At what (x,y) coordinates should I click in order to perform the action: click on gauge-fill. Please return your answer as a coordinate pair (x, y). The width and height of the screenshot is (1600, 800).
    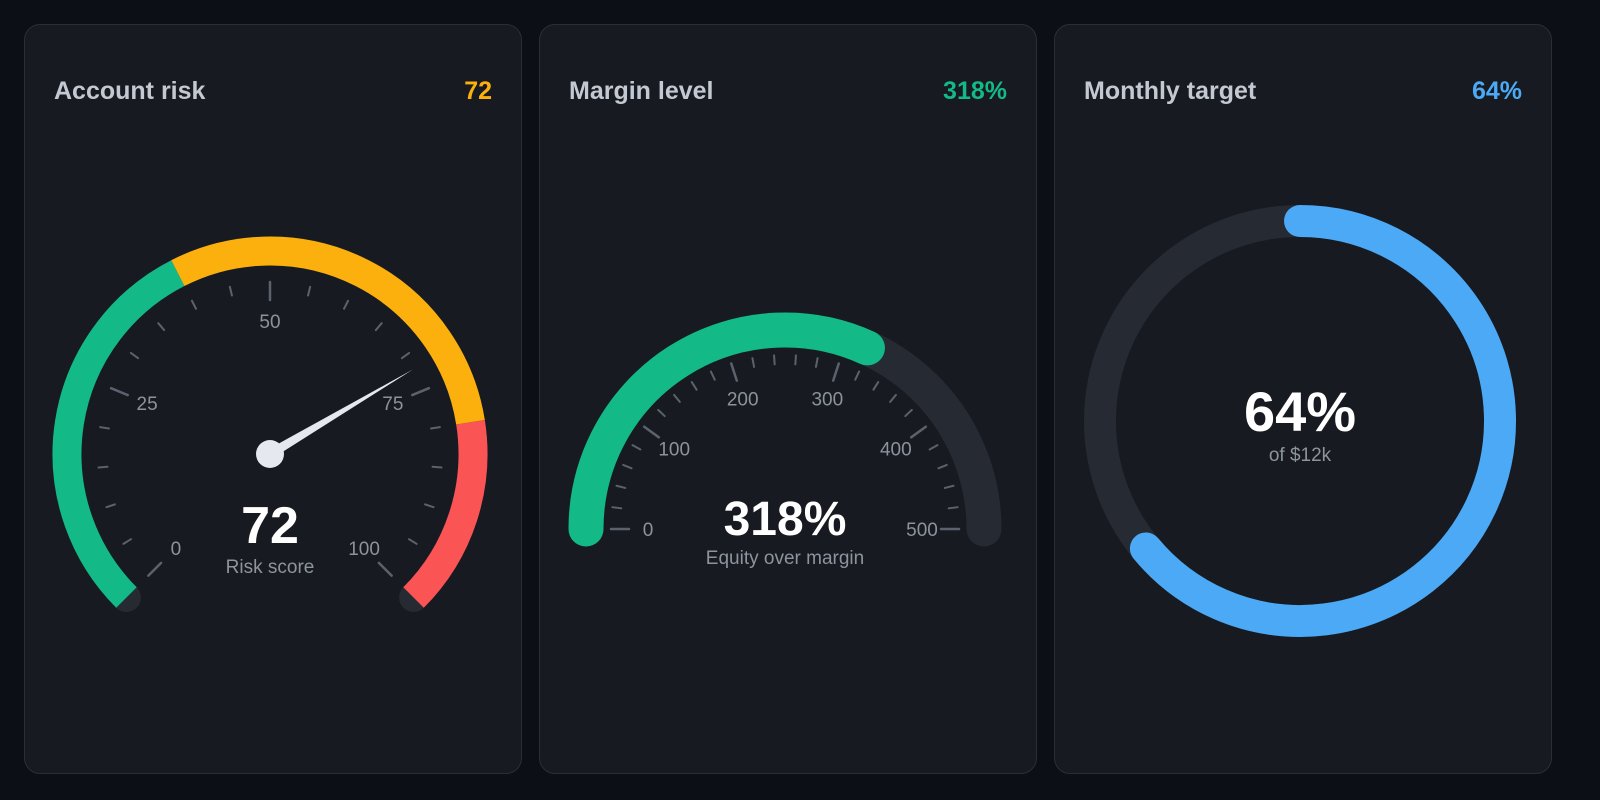
    Looking at the image, I should click on (726, 429).